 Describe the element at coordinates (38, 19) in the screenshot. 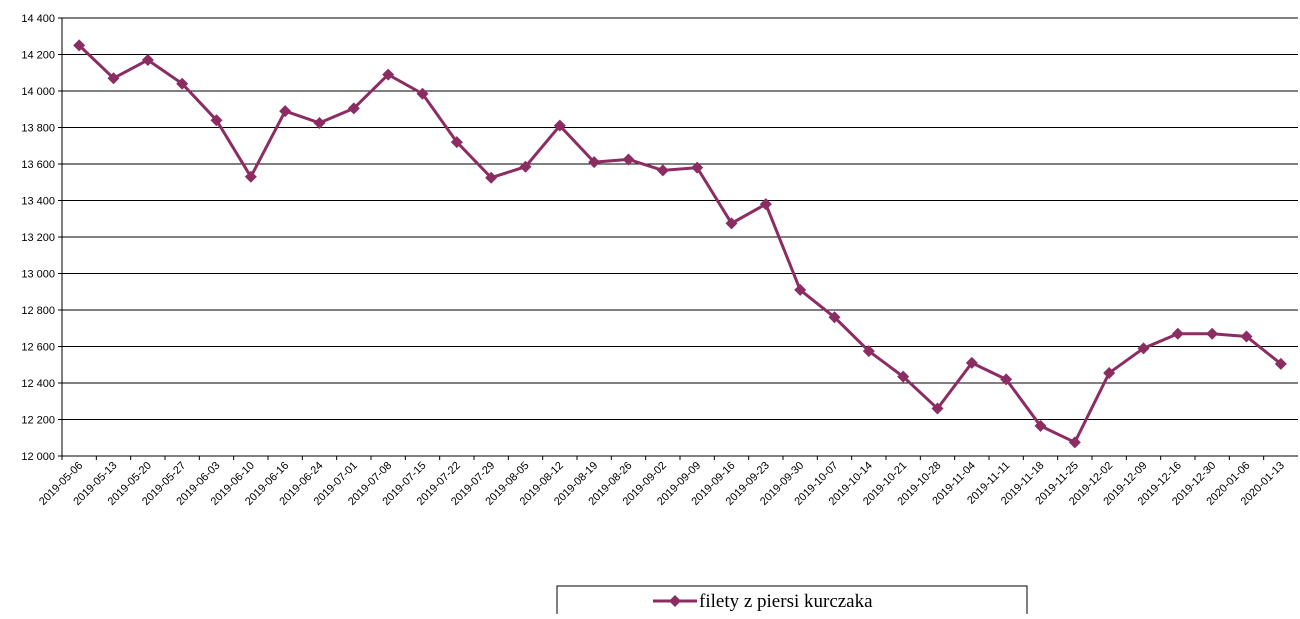

I see `y-tick-label: 14 400` at that location.